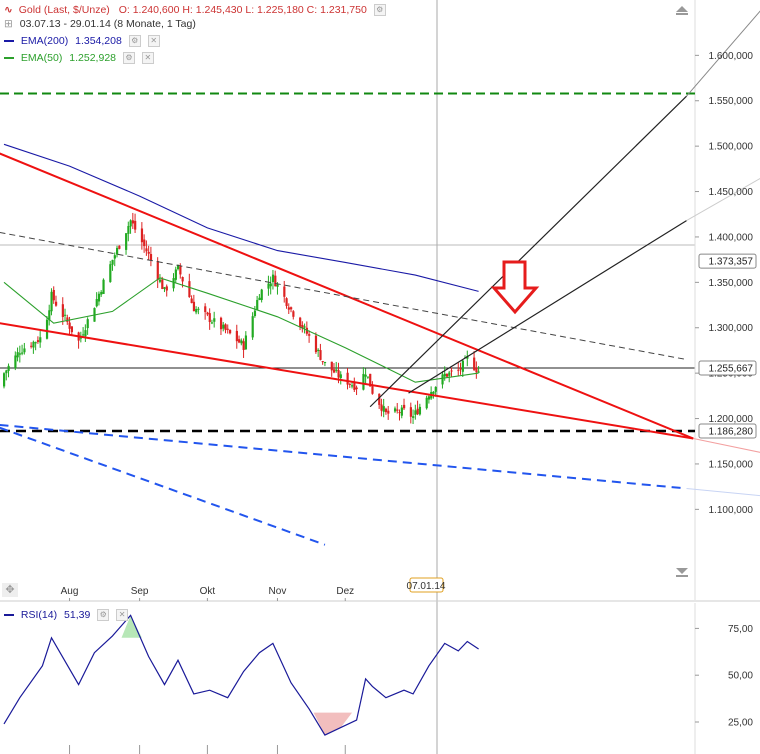  What do you see at coordinates (740, 629) in the screenshot?
I see `rsi-tick-label: 75,00` at bounding box center [740, 629].